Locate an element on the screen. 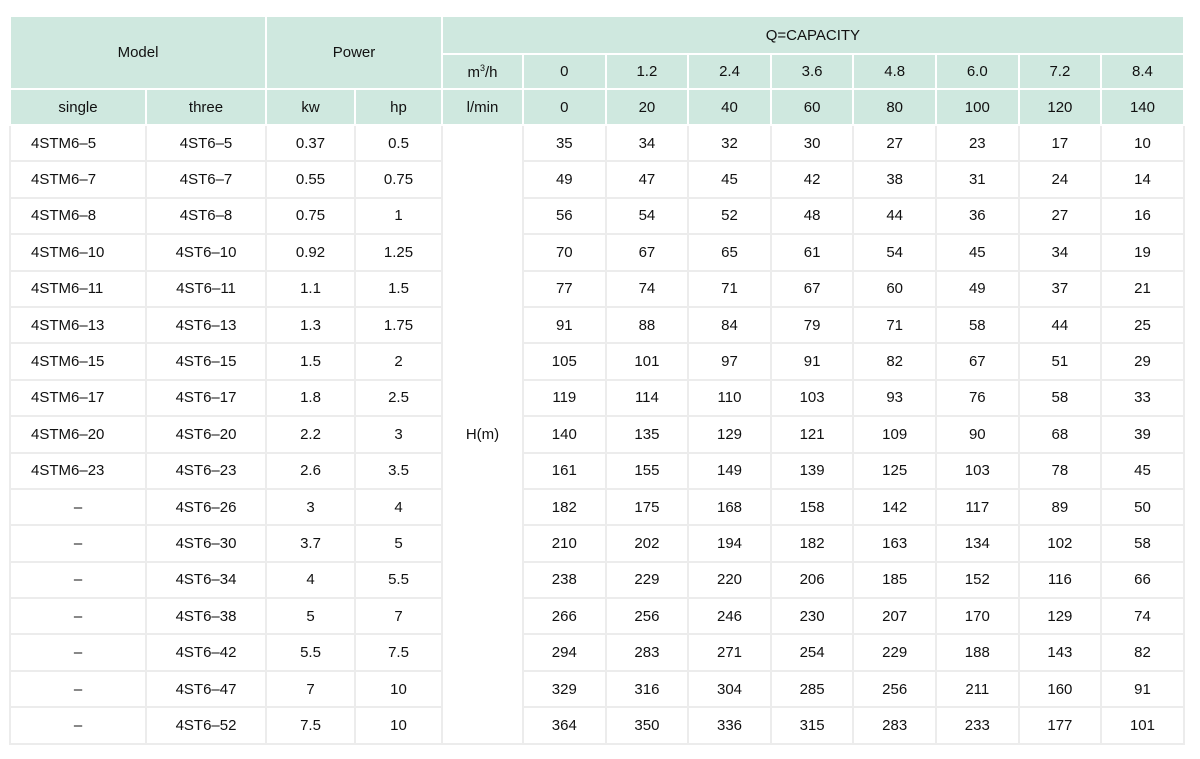 The image size is (1200, 759). head-value: 211 is located at coordinates (977, 689).